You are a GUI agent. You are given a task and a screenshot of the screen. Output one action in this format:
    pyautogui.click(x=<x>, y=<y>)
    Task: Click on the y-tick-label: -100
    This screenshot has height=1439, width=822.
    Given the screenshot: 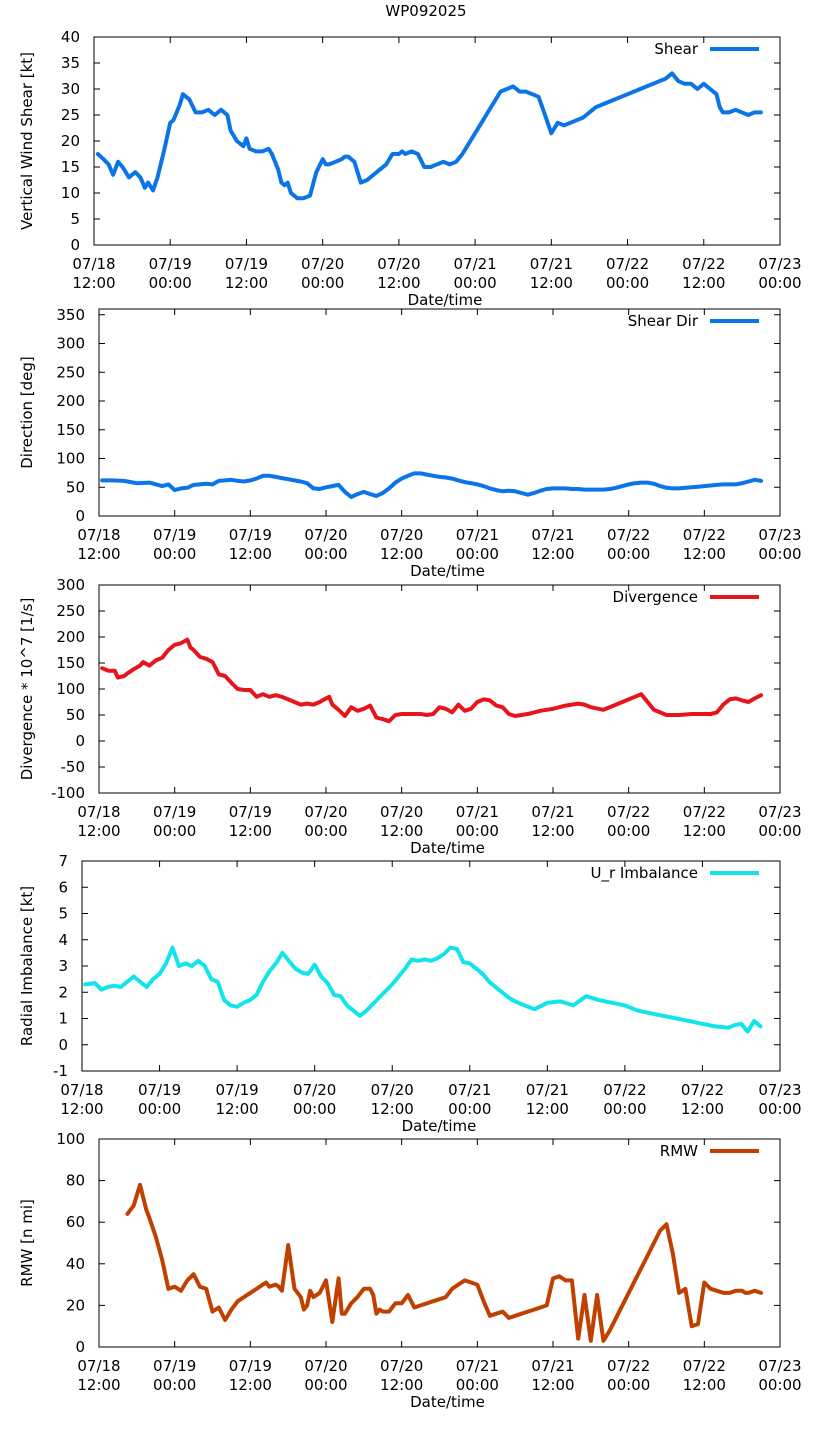 What is the action you would take?
    pyautogui.click(x=68, y=793)
    